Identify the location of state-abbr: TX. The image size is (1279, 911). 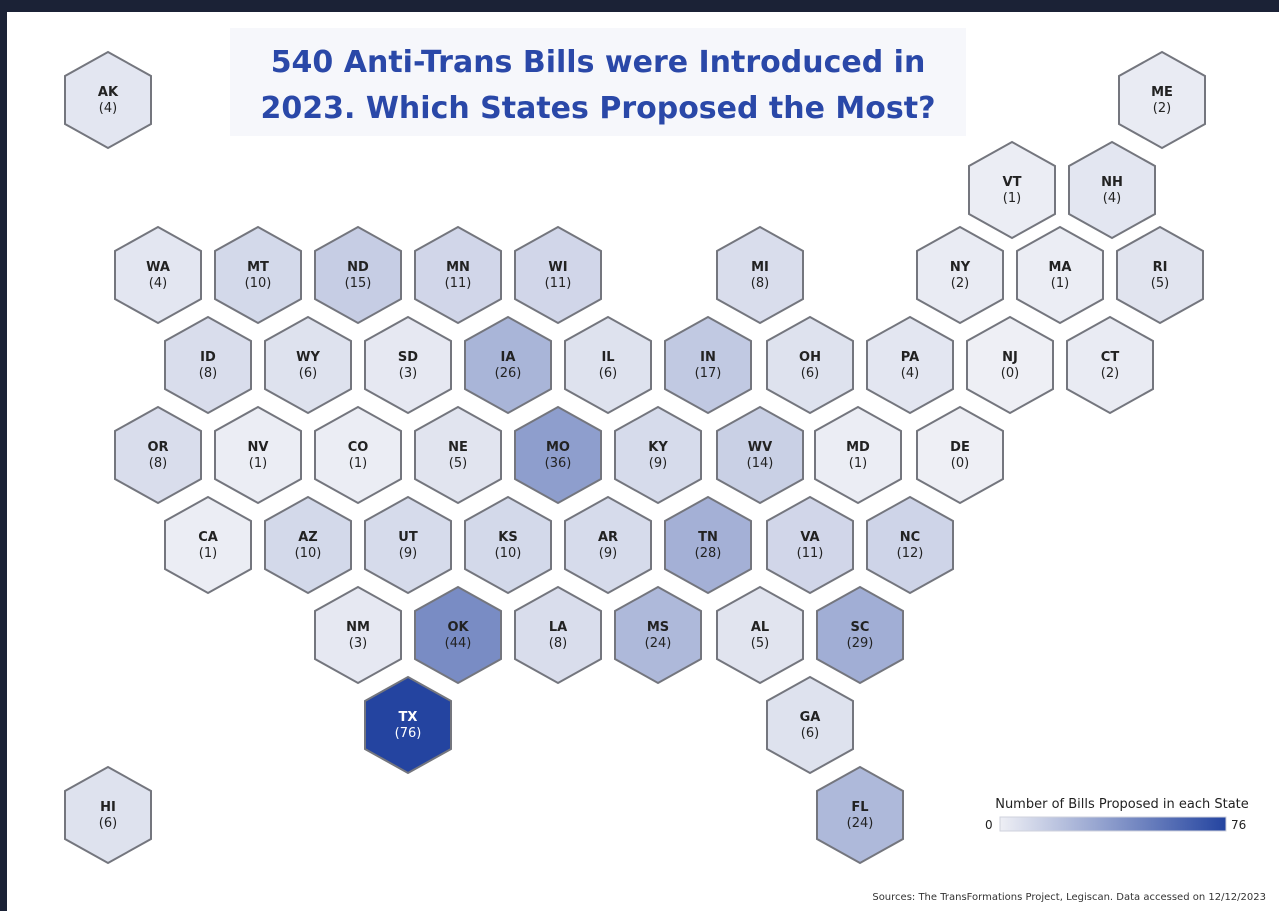
(408, 717).